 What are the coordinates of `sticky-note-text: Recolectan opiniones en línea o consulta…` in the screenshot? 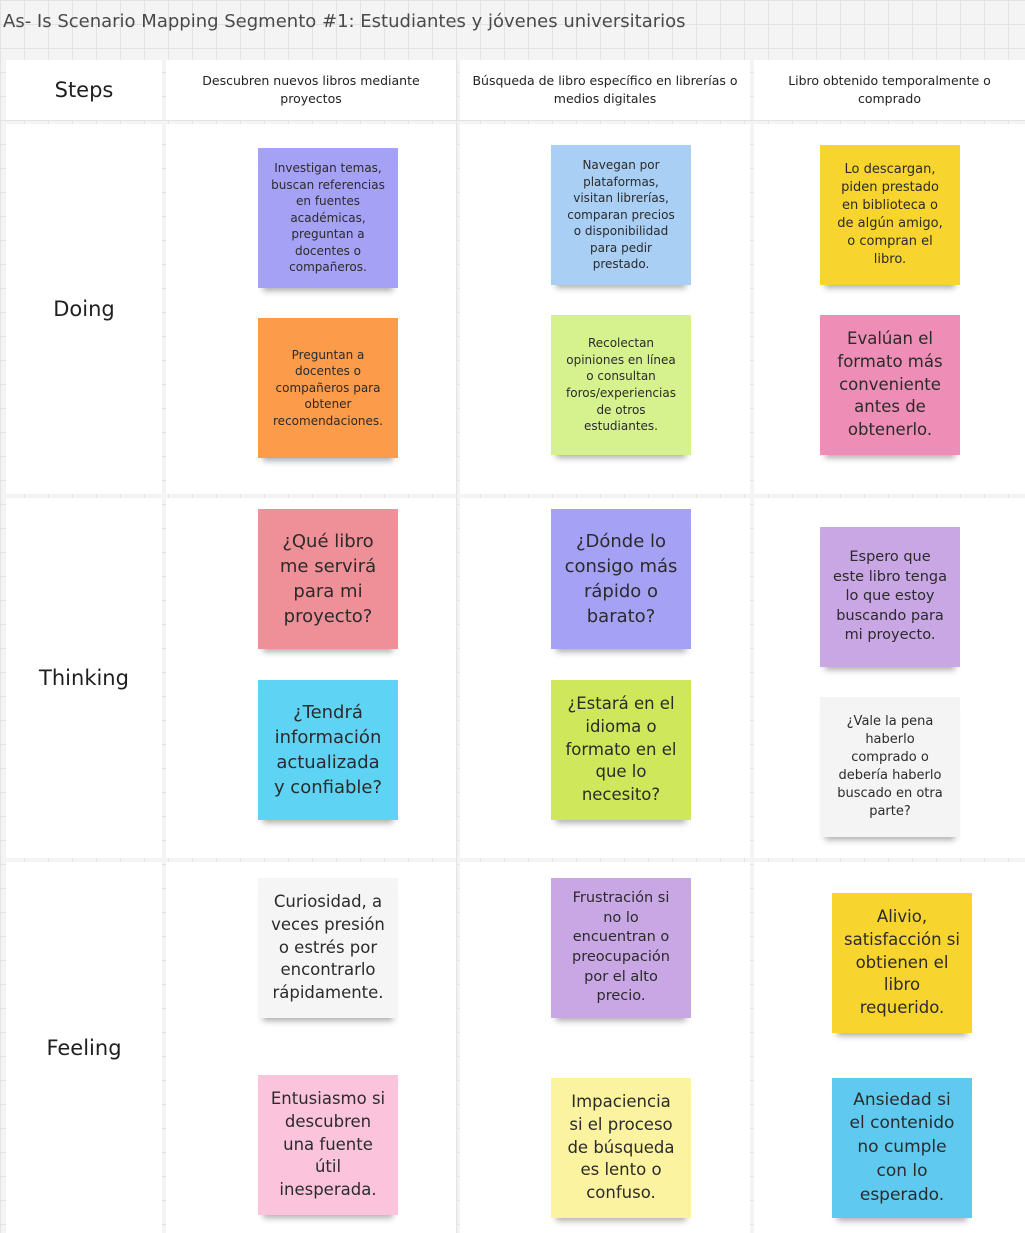 It's located at (621, 385).